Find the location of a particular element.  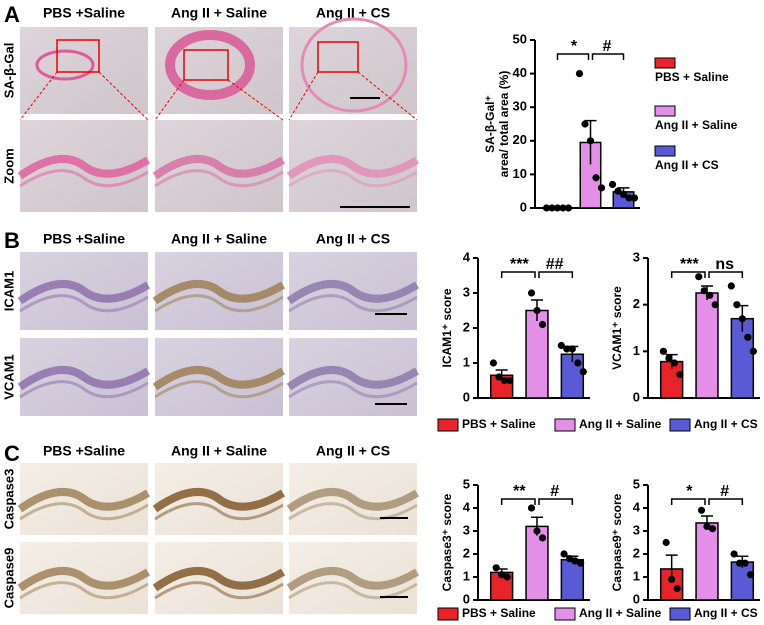

y-tick-label: 50 is located at coordinates (520, 38).